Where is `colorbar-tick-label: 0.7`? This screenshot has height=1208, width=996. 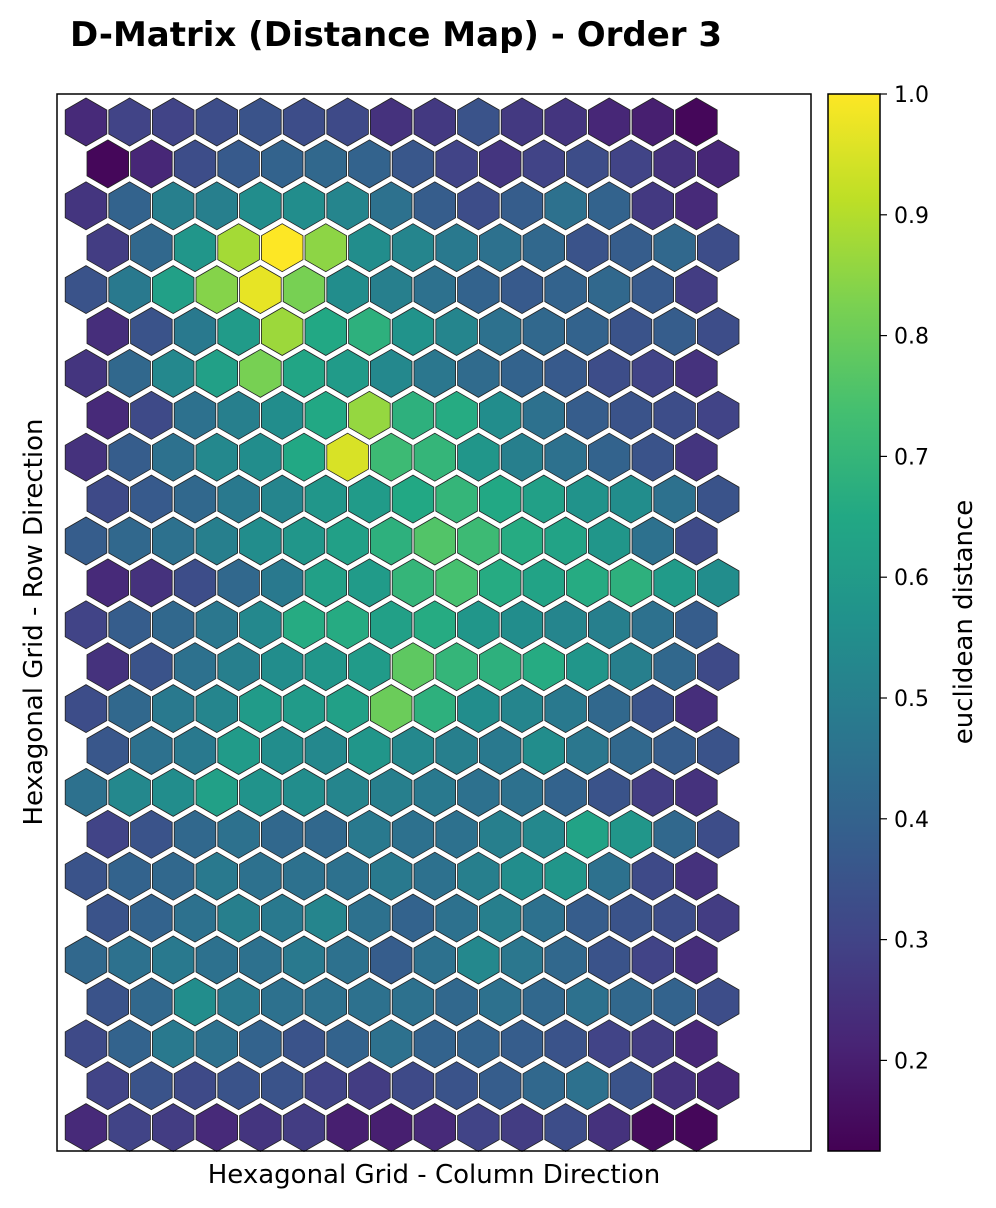
colorbar-tick-label: 0.7 is located at coordinates (911, 457).